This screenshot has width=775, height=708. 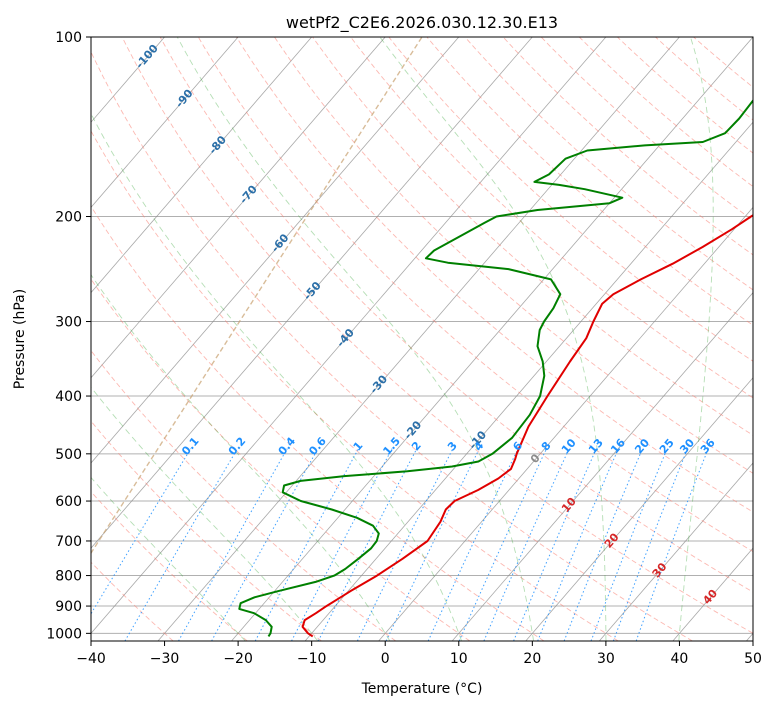 I want to click on x-tick-label: −10, so click(x=312, y=659).